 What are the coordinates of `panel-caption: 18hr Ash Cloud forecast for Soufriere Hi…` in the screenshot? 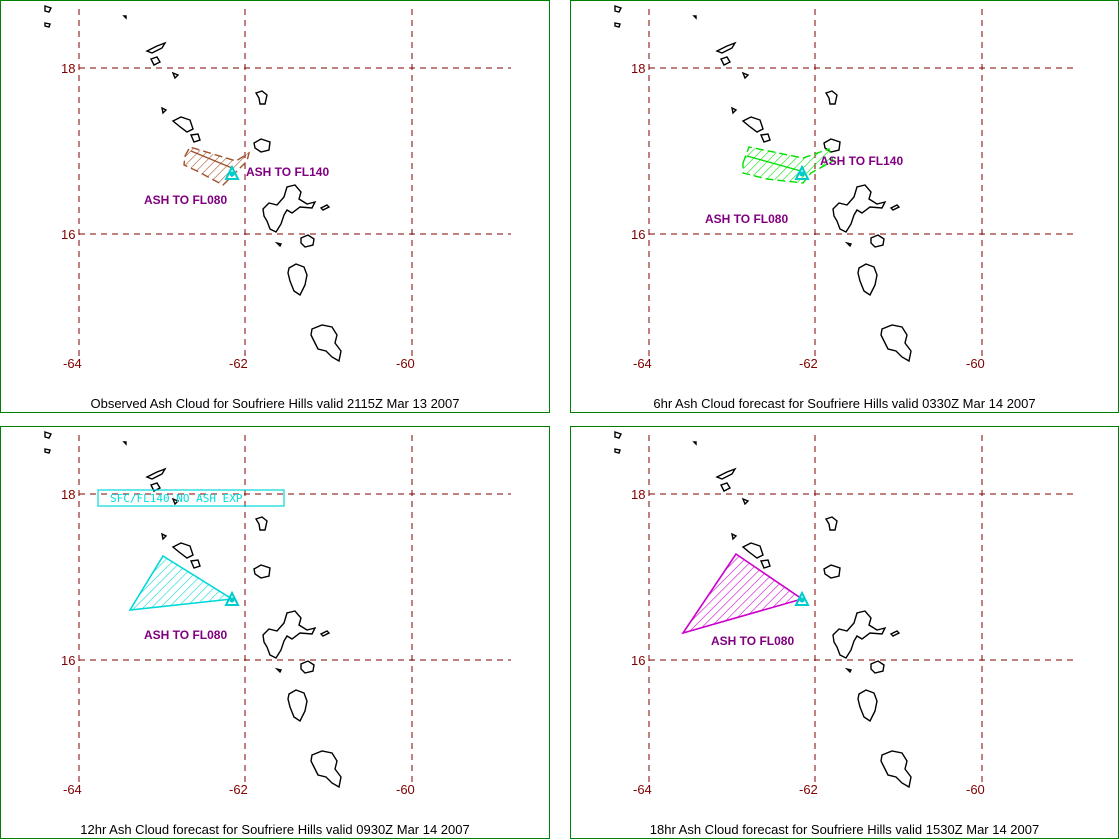 It's located at (844, 829).